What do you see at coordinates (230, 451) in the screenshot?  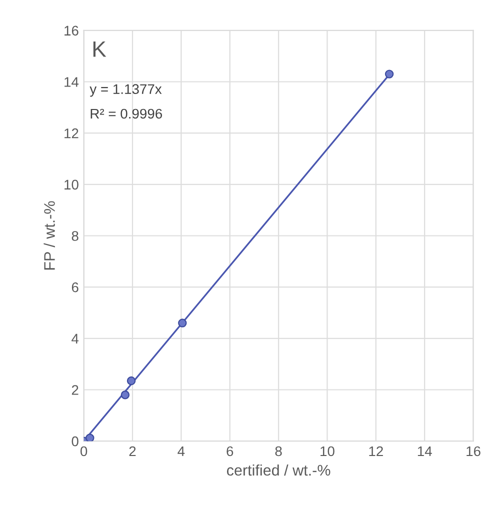 I see `x-tick-label: 6` at bounding box center [230, 451].